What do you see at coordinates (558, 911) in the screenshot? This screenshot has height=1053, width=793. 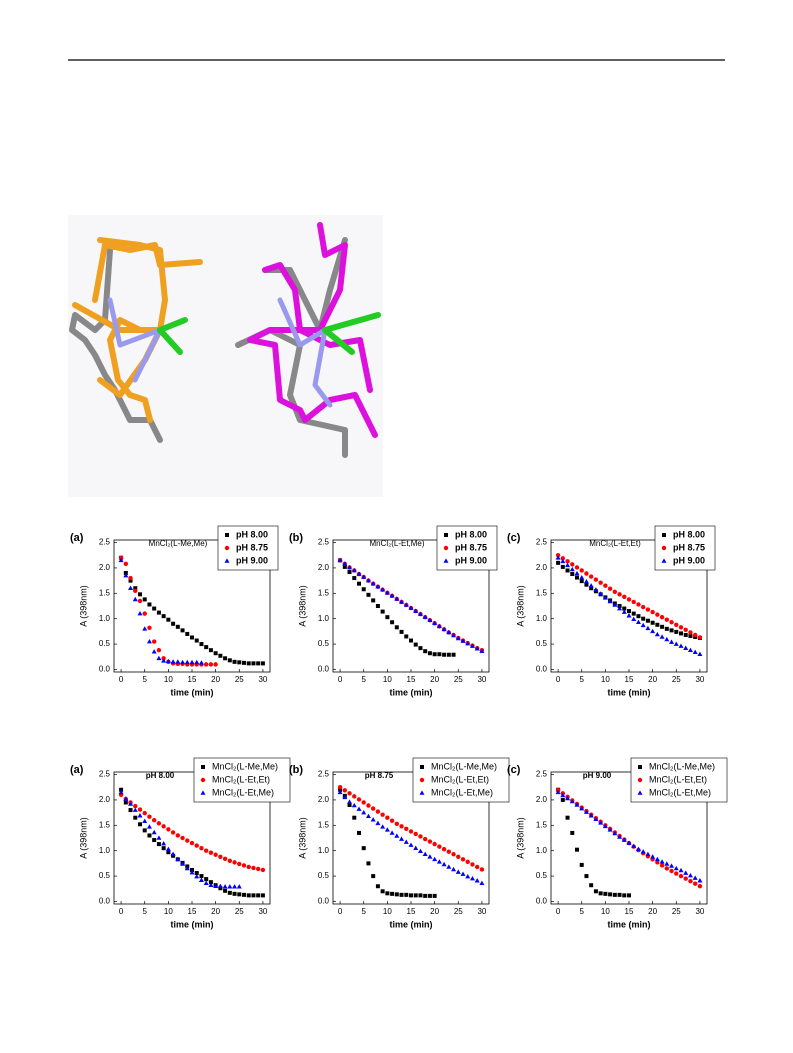 I see `x-tick-label: 0` at bounding box center [558, 911].